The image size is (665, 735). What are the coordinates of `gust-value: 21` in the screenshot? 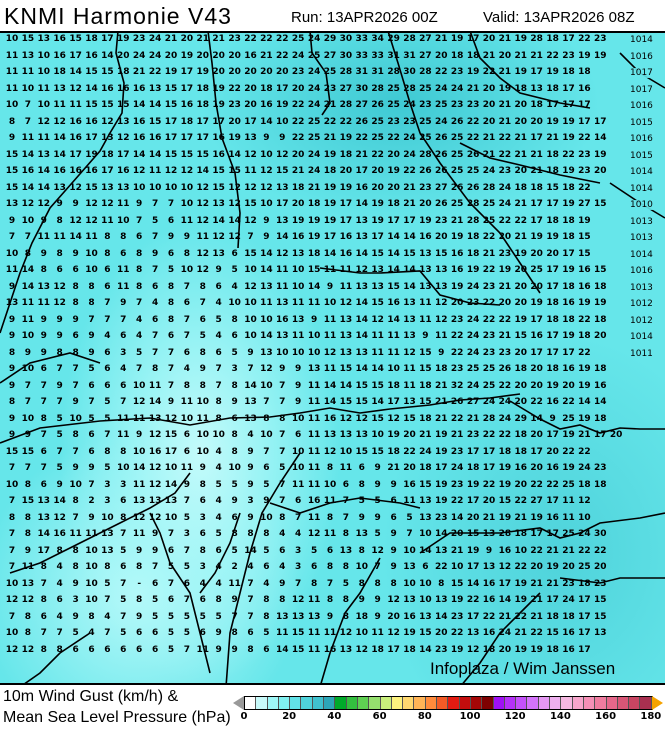 It's located at (536, 55).